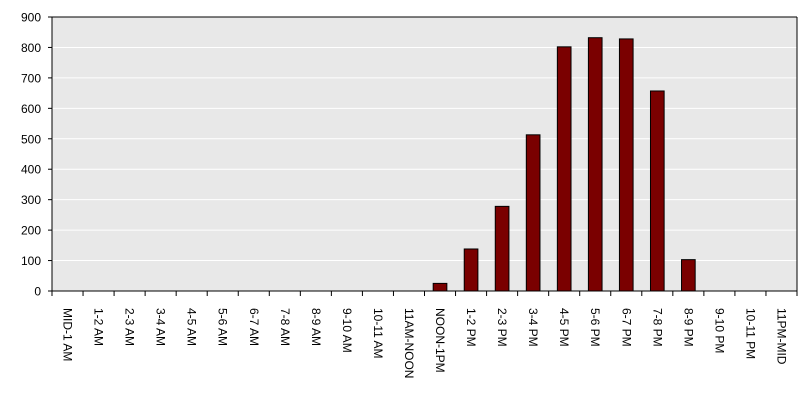  Describe the element at coordinates (192, 327) in the screenshot. I see `x-category-label: 4-5 AM` at that location.